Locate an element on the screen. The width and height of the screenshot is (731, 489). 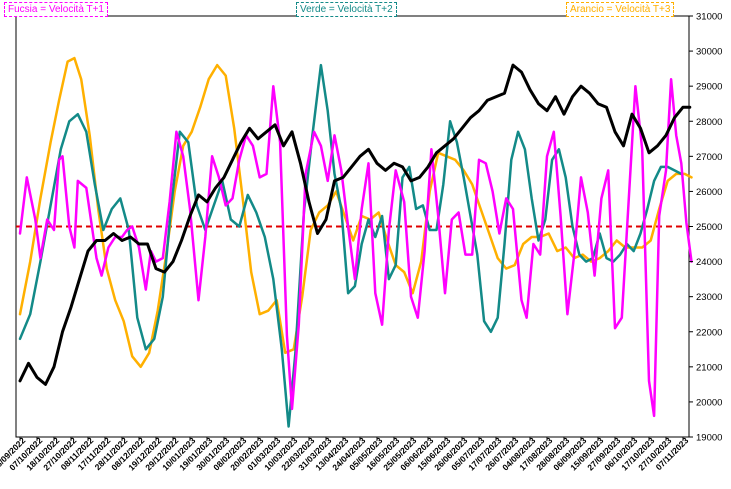
legend-green: Verde = Velocità T+2 is located at coordinates (346, 9).